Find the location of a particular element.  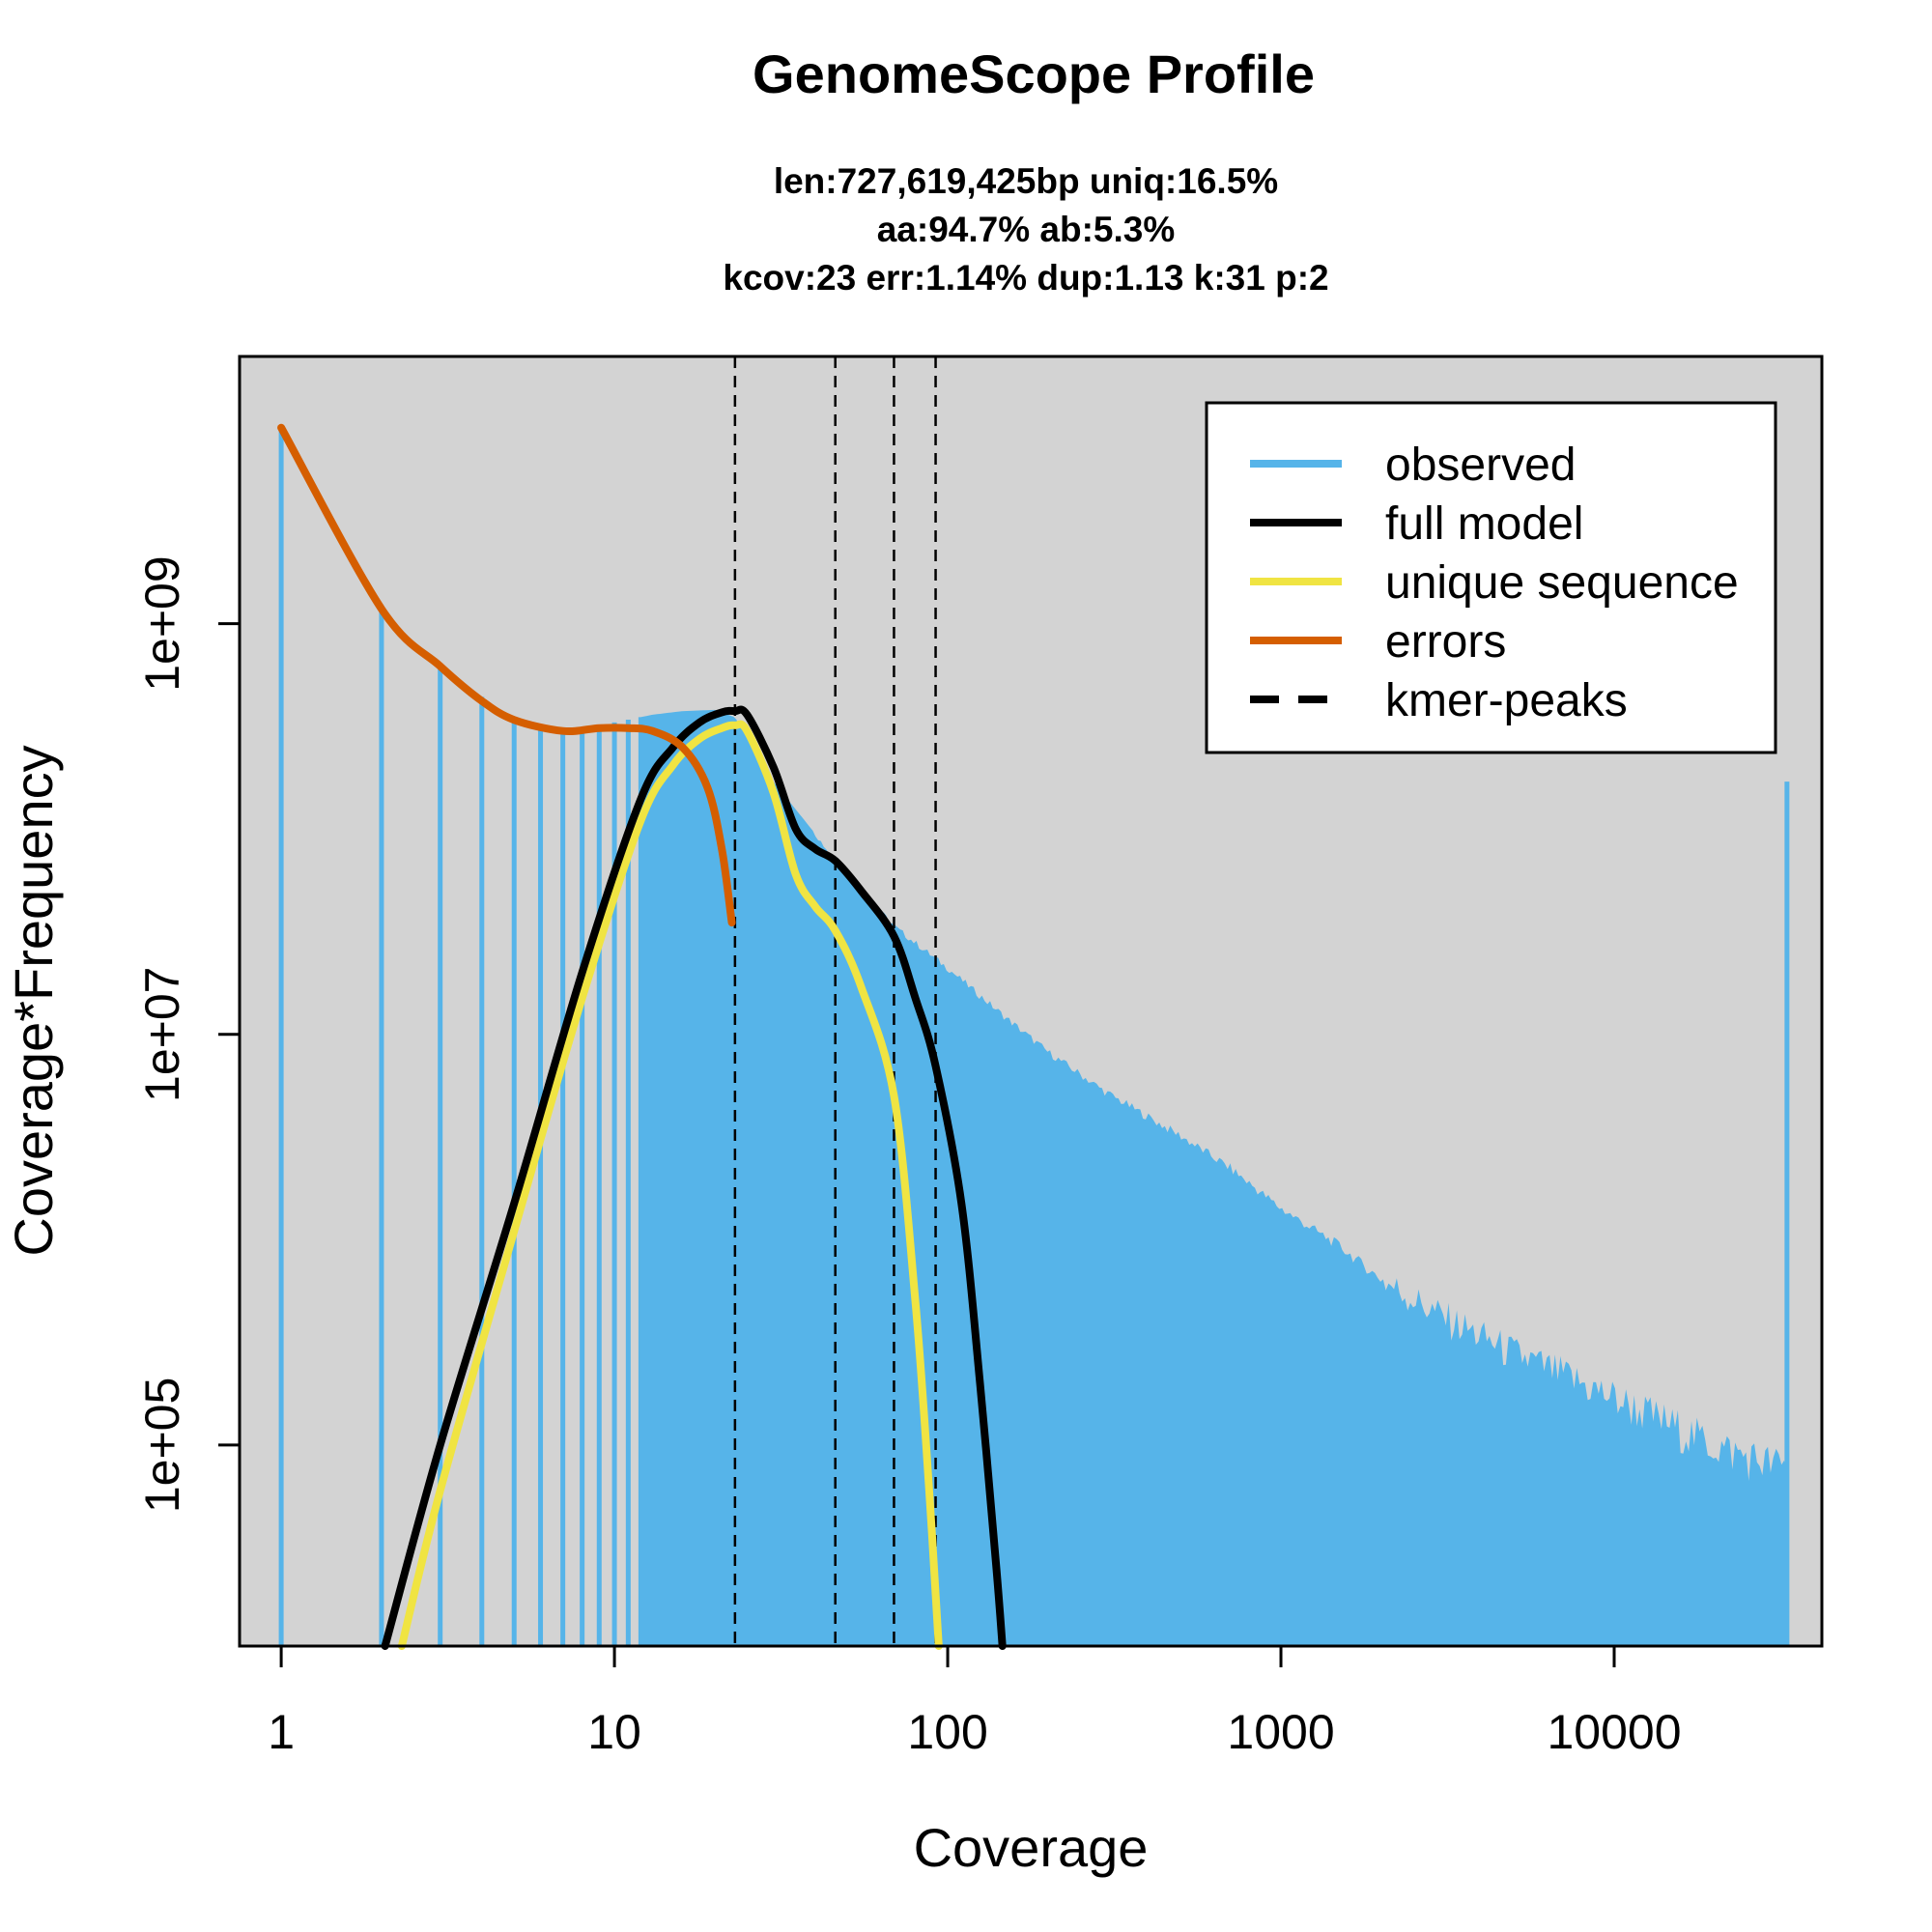

x-tick-label: 100 is located at coordinates (947, 1732).